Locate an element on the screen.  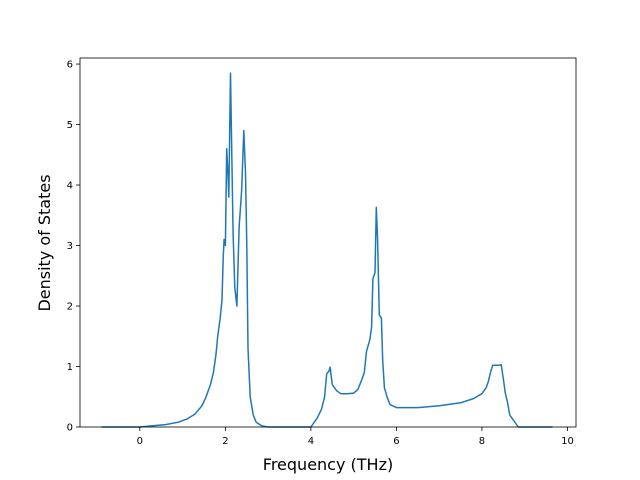
x-tick-label: 4 is located at coordinates (311, 441).